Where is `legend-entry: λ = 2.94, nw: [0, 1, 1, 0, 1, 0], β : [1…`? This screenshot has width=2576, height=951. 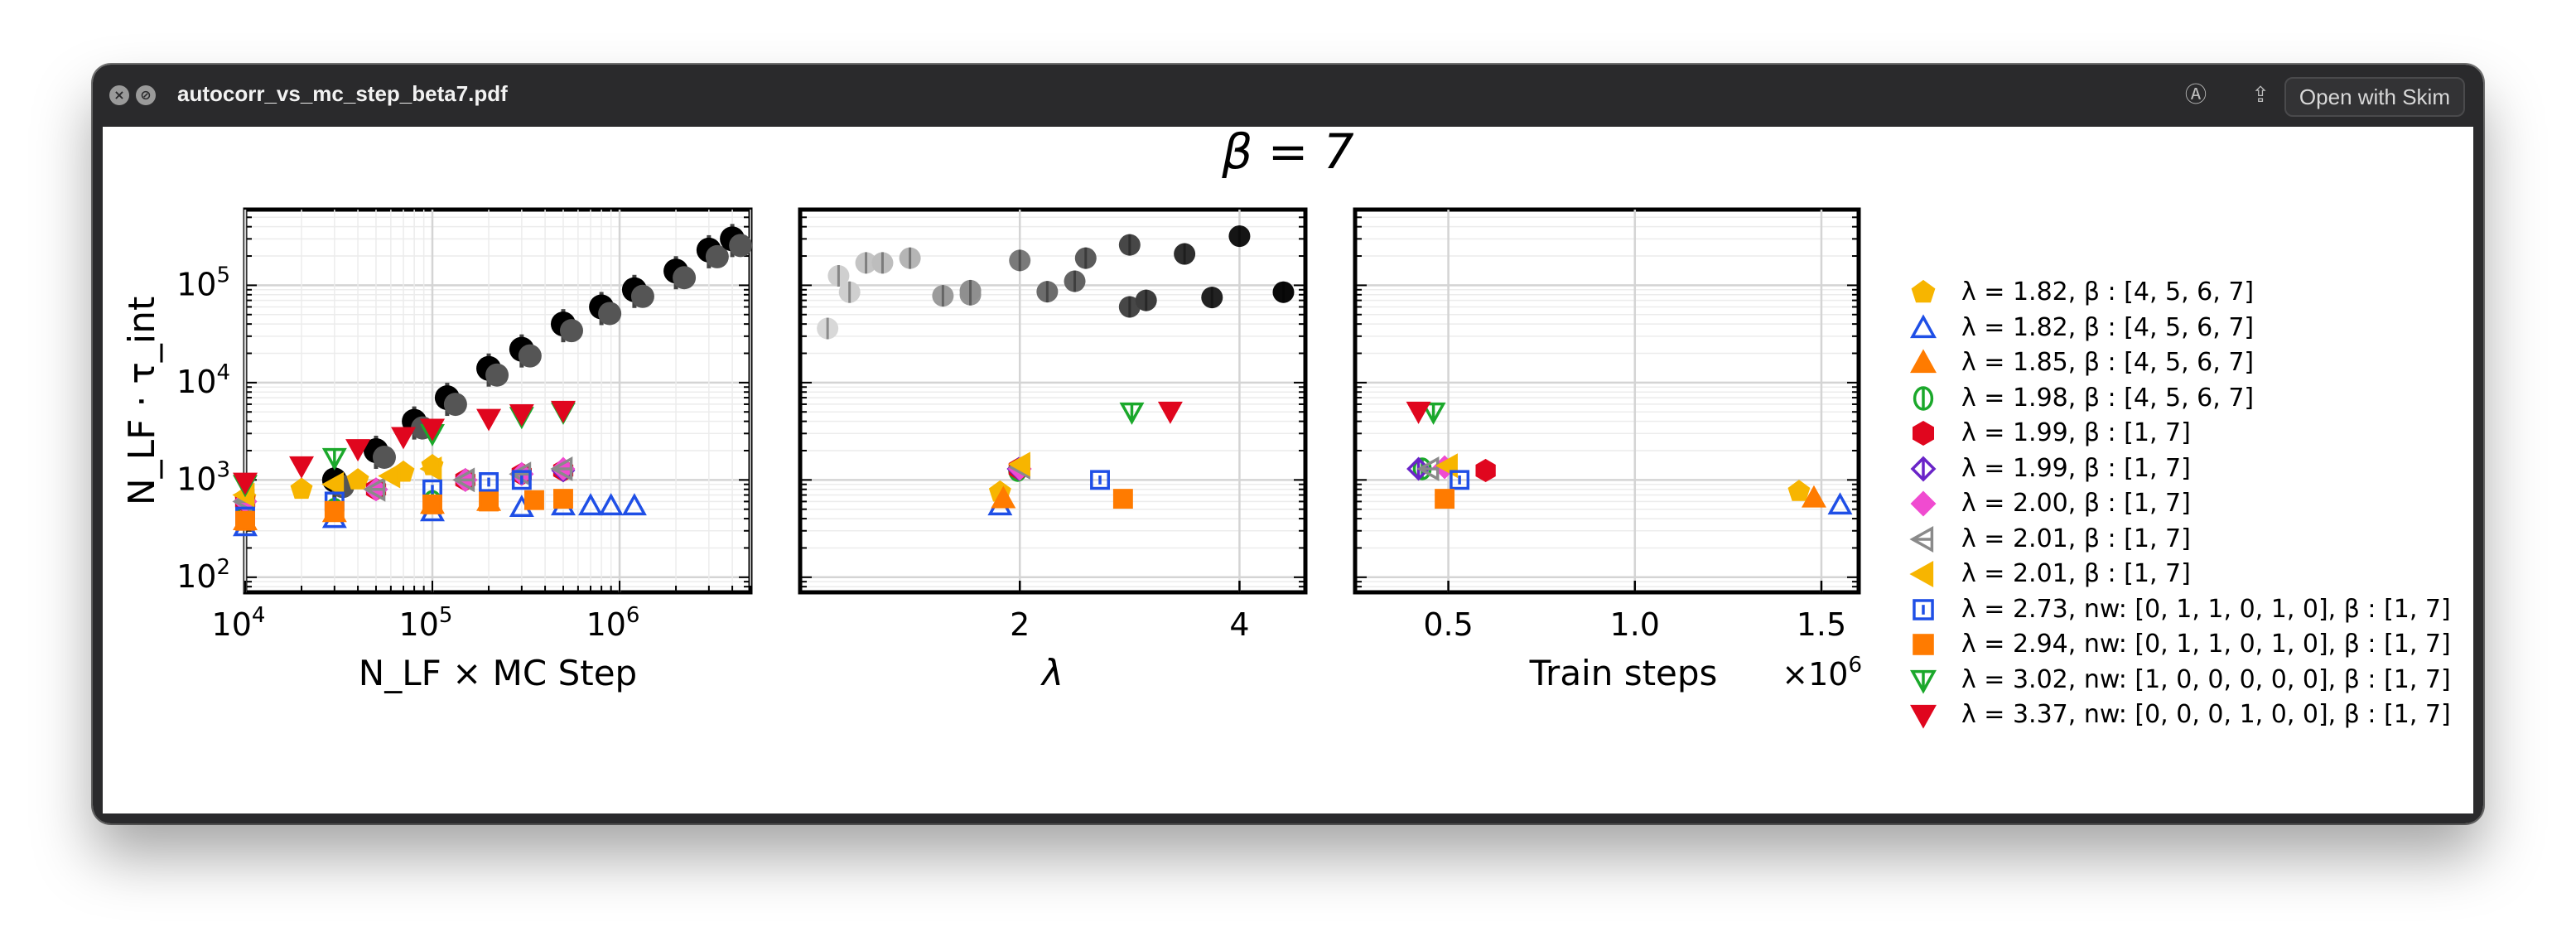
legend-entry: λ = 2.94, nw: [0, 1, 1, 0, 1, 0], β : [1… is located at coordinates (2196, 646).